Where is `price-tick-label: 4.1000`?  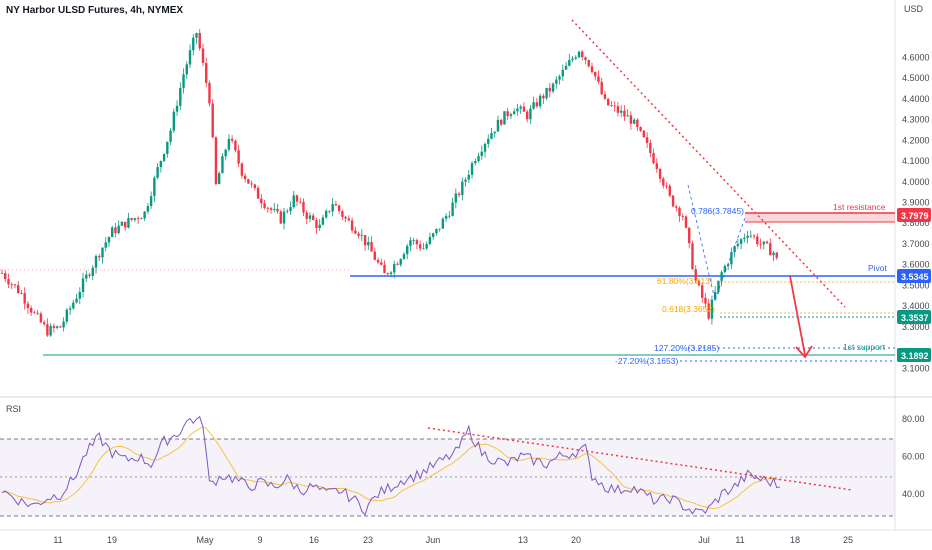
price-tick-label: 4.1000 is located at coordinates (916, 161).